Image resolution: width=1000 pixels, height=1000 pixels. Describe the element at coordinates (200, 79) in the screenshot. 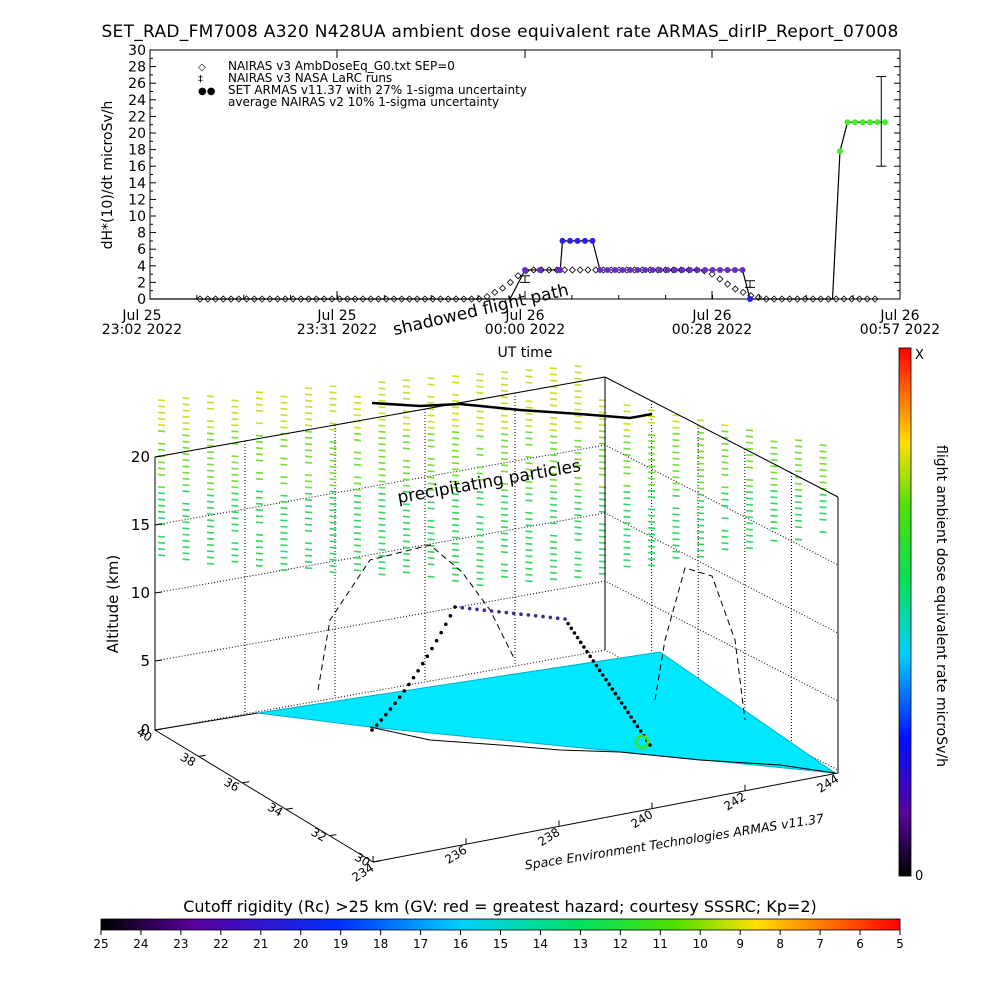

I see `legend-symbol: ‡` at that location.